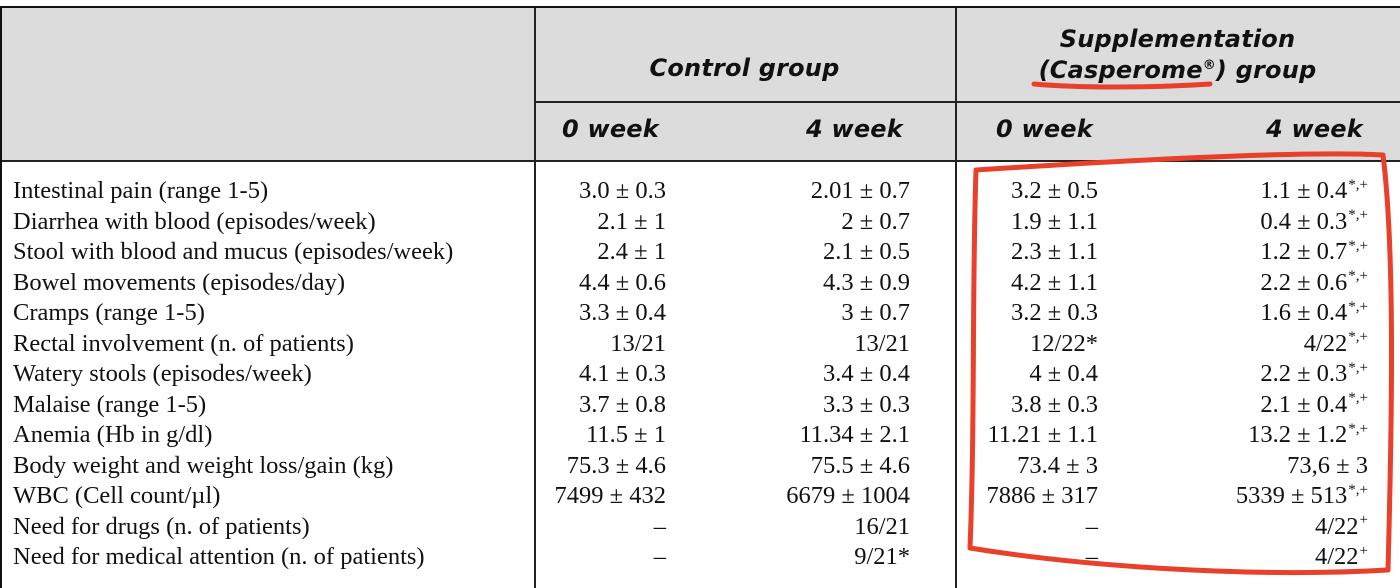  What do you see at coordinates (860, 190) in the screenshot?
I see `cell-value: 2.01 ± 0.7` at bounding box center [860, 190].